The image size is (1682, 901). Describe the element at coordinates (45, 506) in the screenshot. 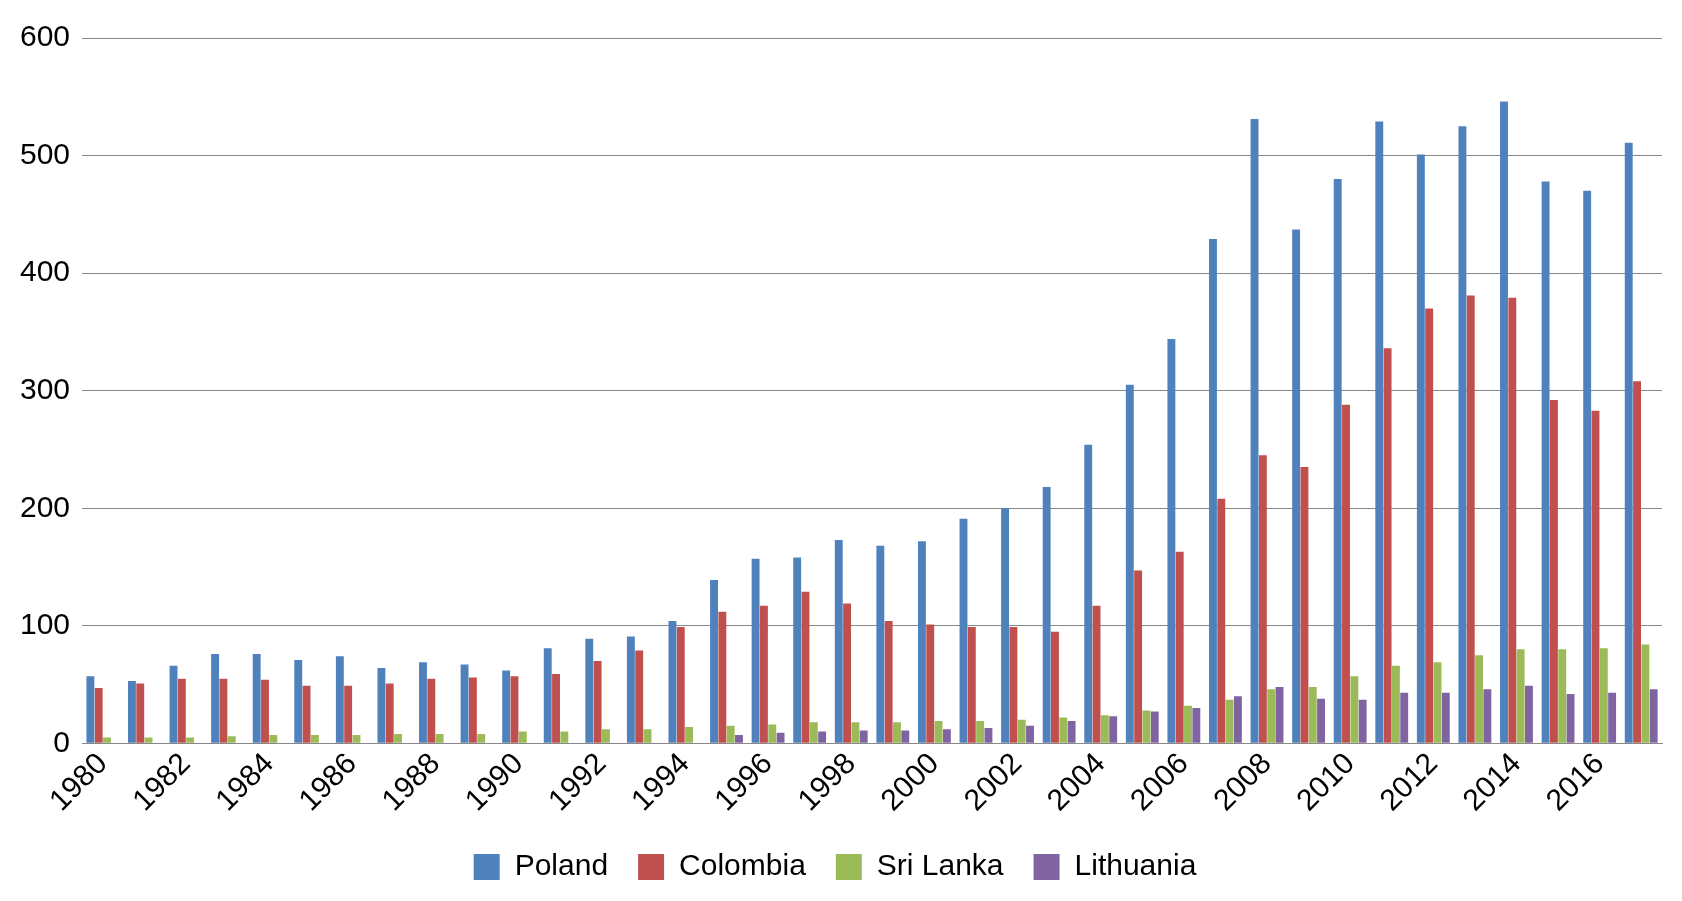

I see `y-tick-label: 200` at that location.